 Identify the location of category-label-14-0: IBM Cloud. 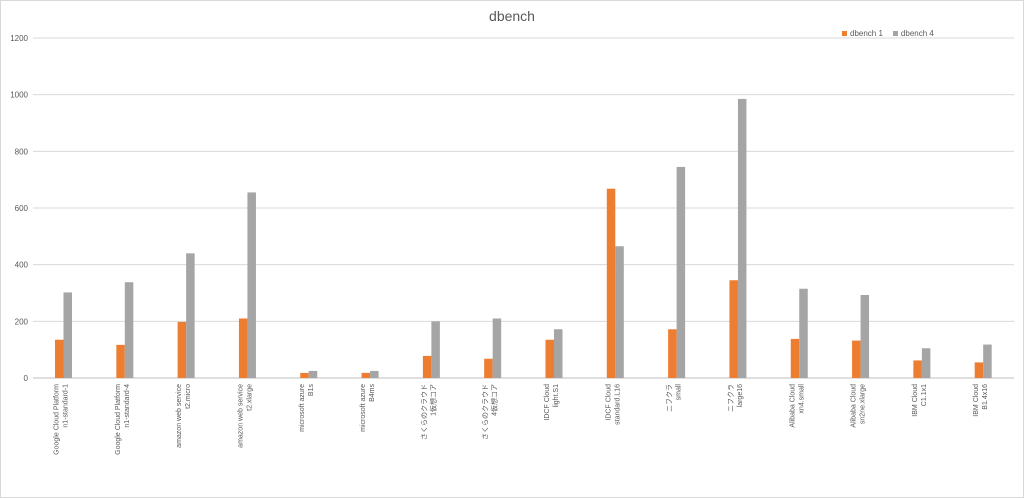
(915, 400).